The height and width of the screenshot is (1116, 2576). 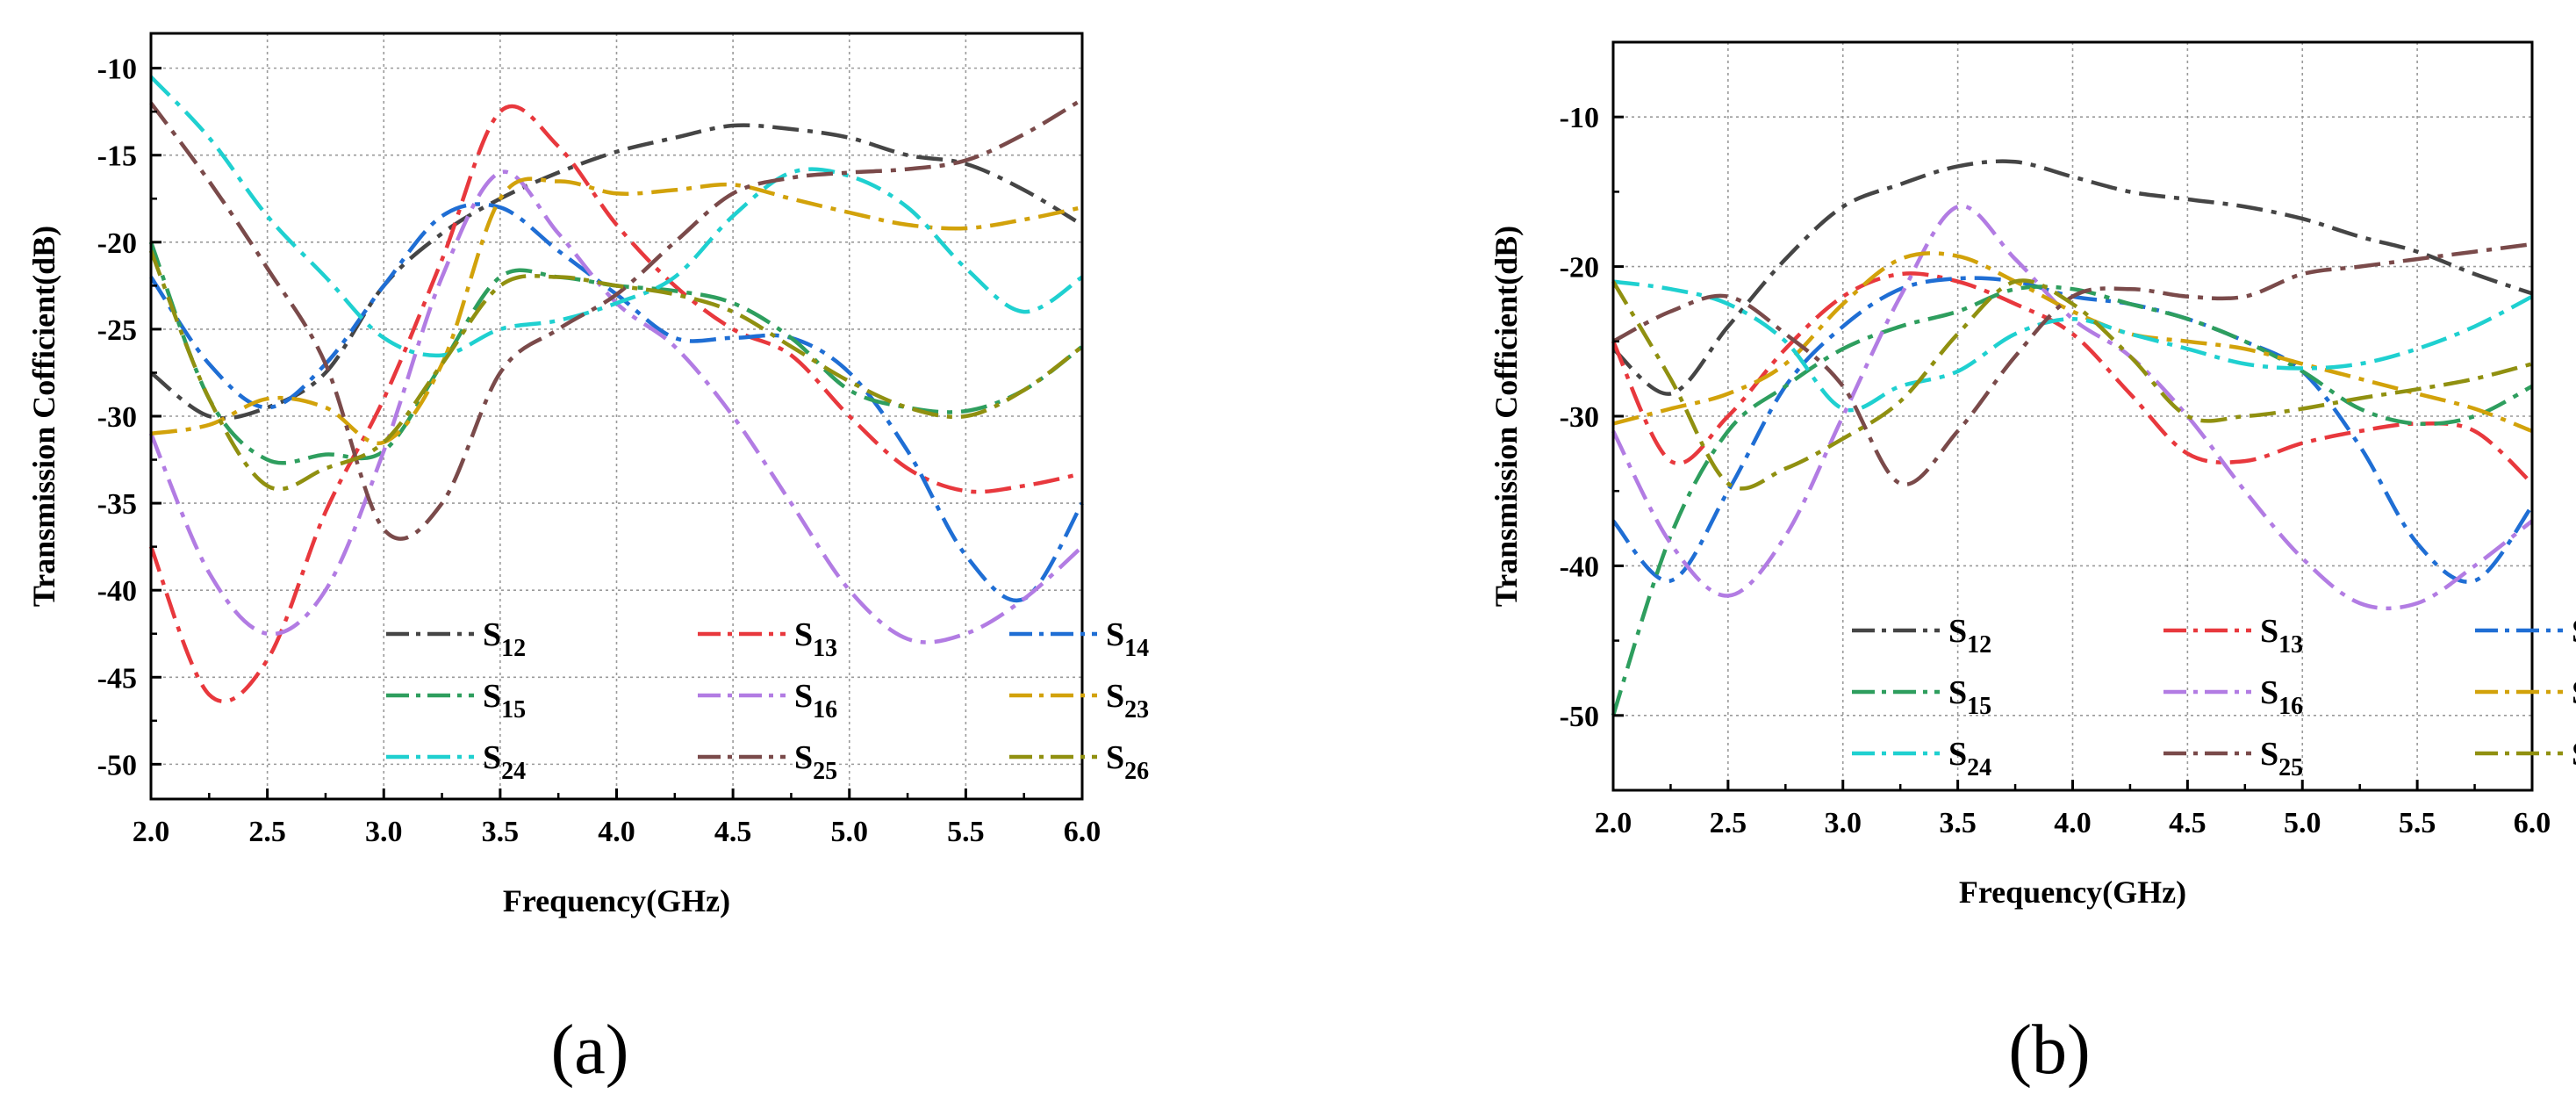 I want to click on series-line-s13, so click(x=2072, y=378).